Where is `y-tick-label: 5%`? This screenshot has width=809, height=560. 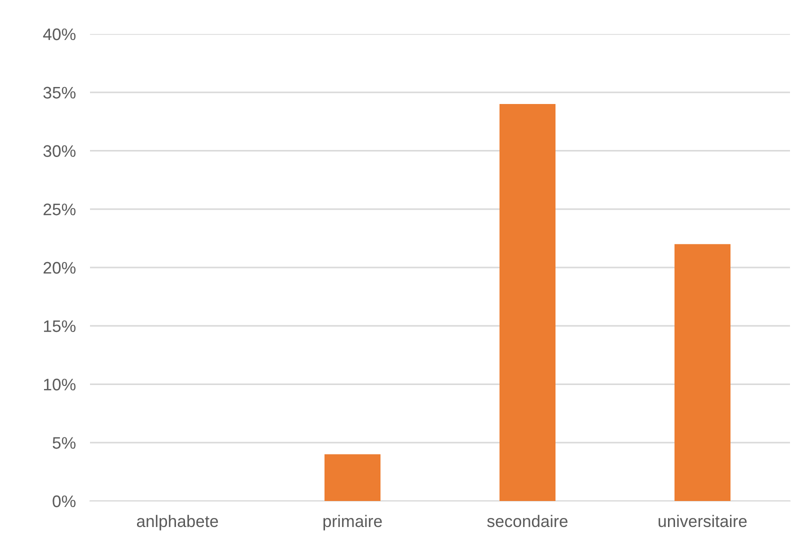 y-tick-label: 5% is located at coordinates (64, 443).